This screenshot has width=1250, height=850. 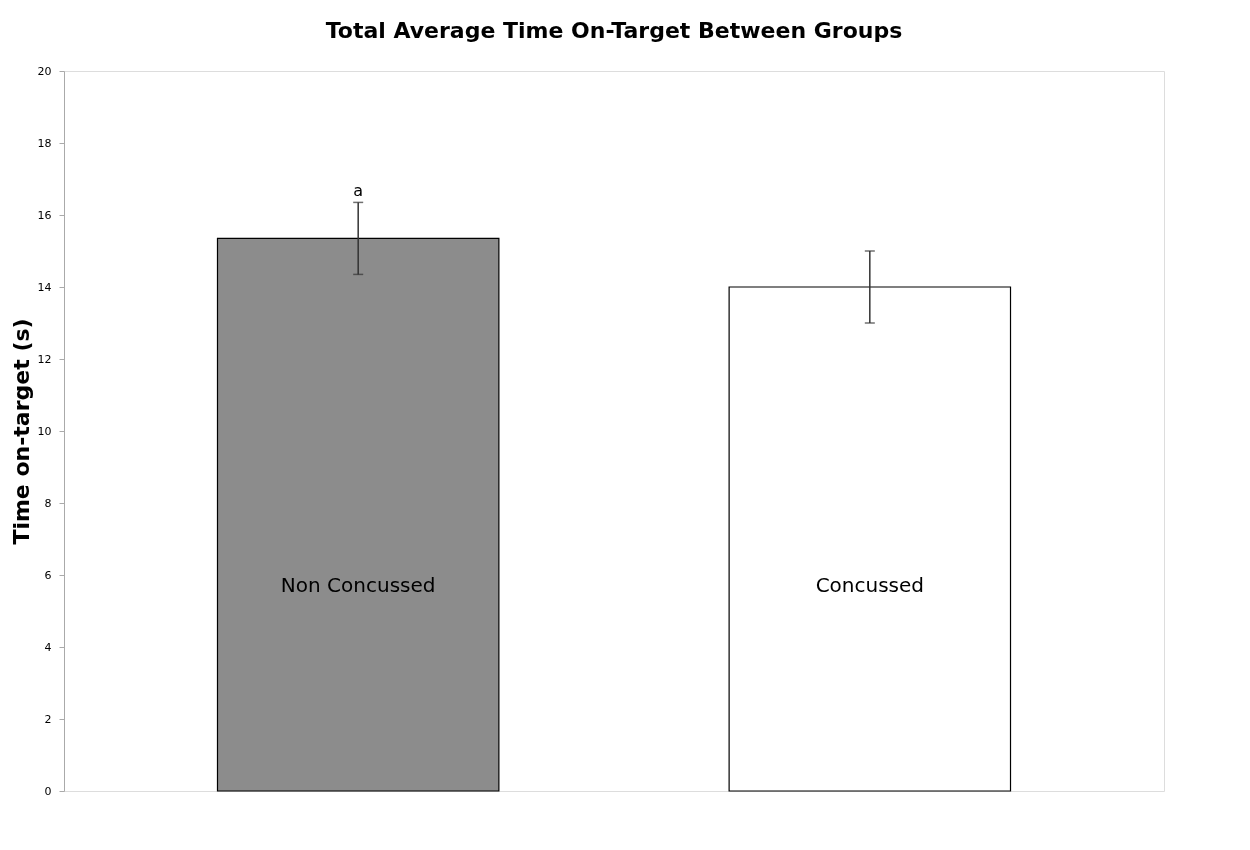 I want to click on y-tick-label: 6, so click(x=48, y=575).